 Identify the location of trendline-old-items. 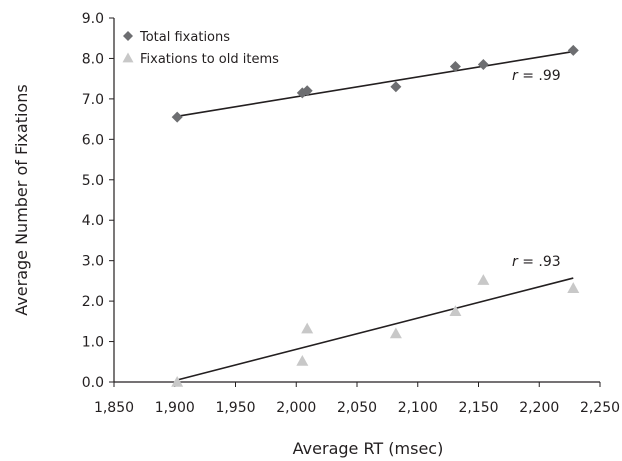
(375, 329).